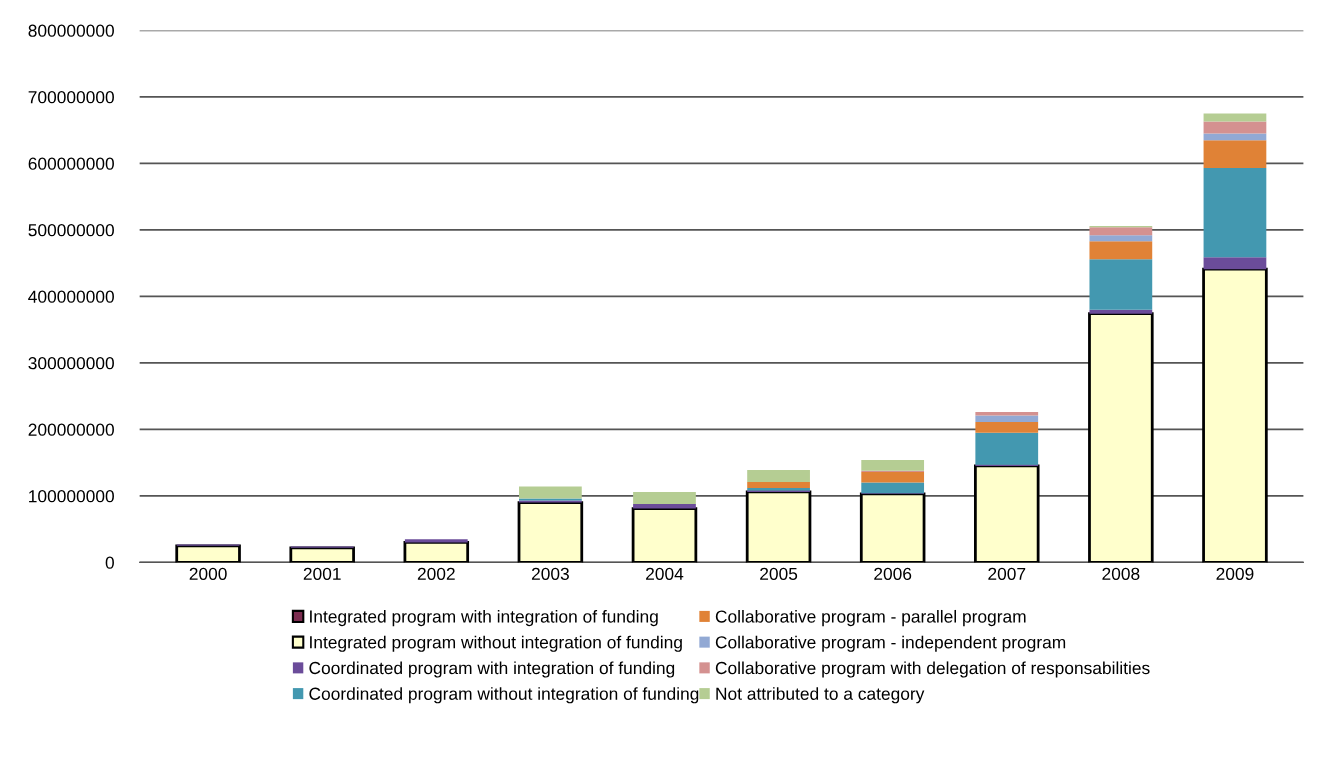 This screenshot has width=1330, height=760. What do you see at coordinates (890, 643) in the screenshot?
I see `legend-label: Collaborative program - independent program` at bounding box center [890, 643].